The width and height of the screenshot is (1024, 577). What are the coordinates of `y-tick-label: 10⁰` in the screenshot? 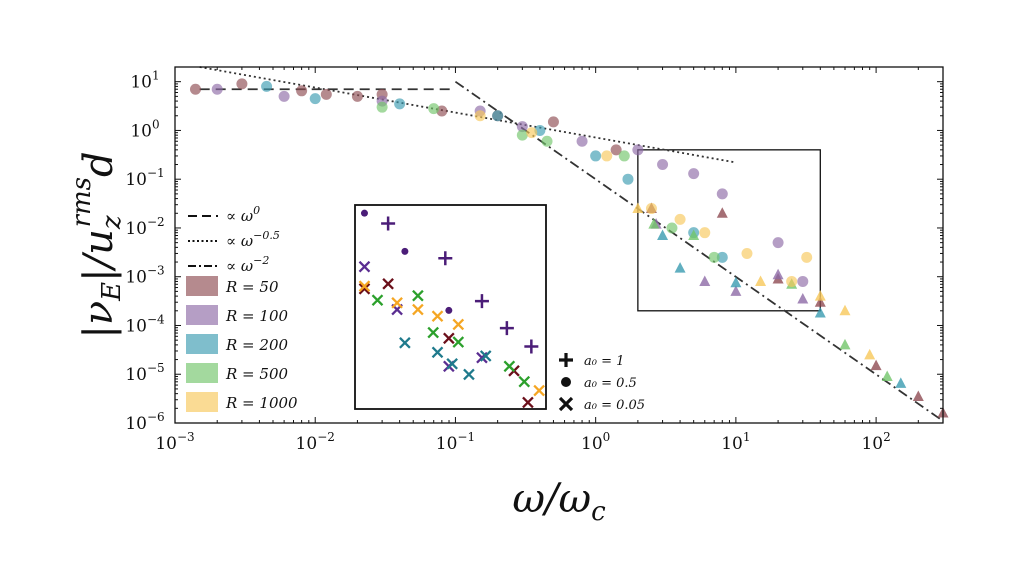 It's located at (144, 129).